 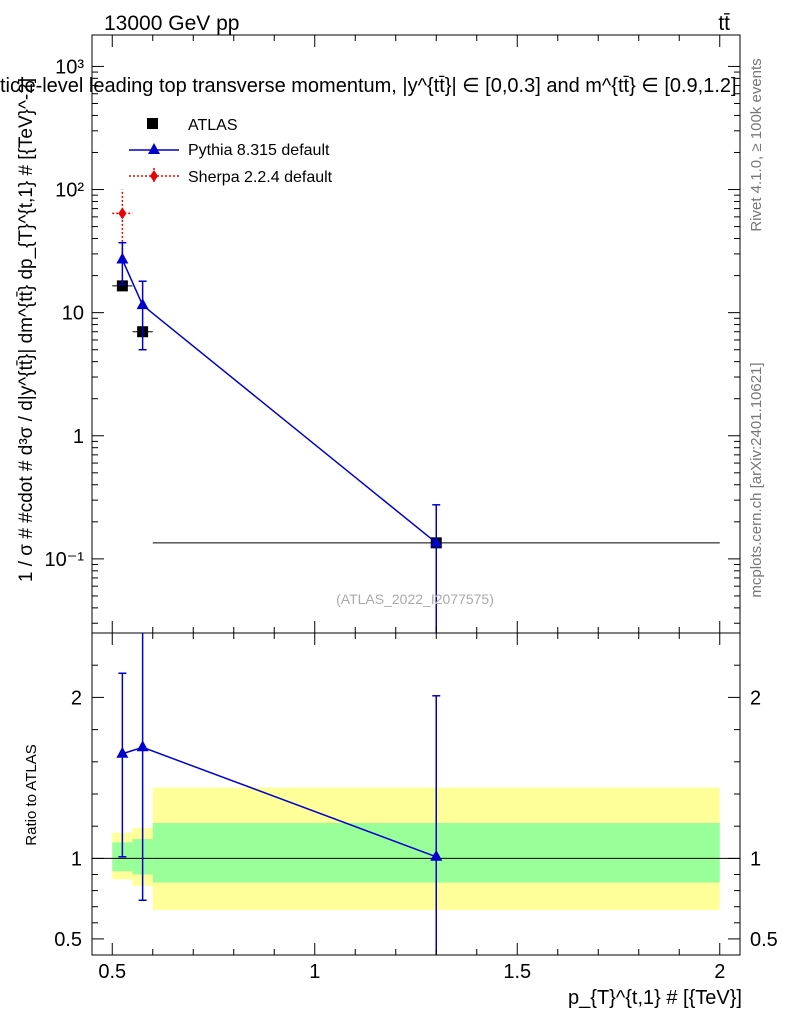 I want to click on ratio-y-tick-label-left: 1, so click(x=76, y=859).